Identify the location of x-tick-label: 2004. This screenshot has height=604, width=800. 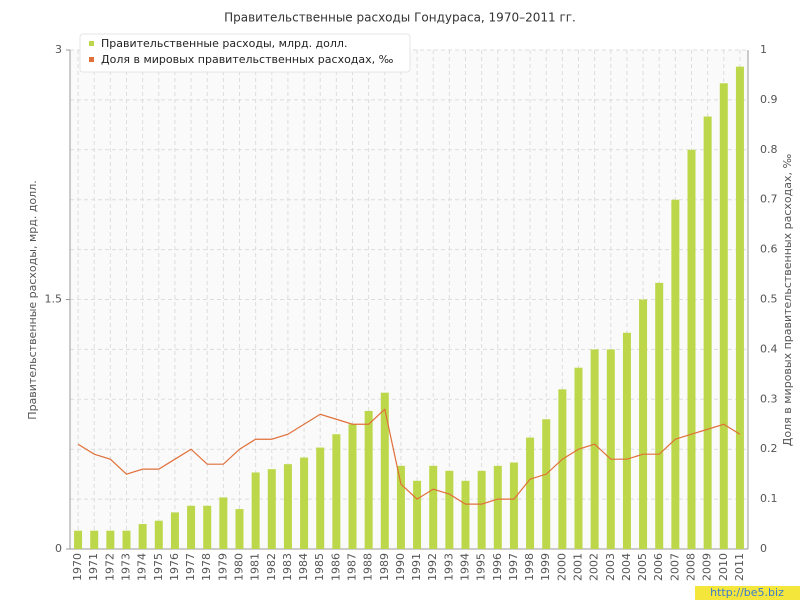
(626, 567).